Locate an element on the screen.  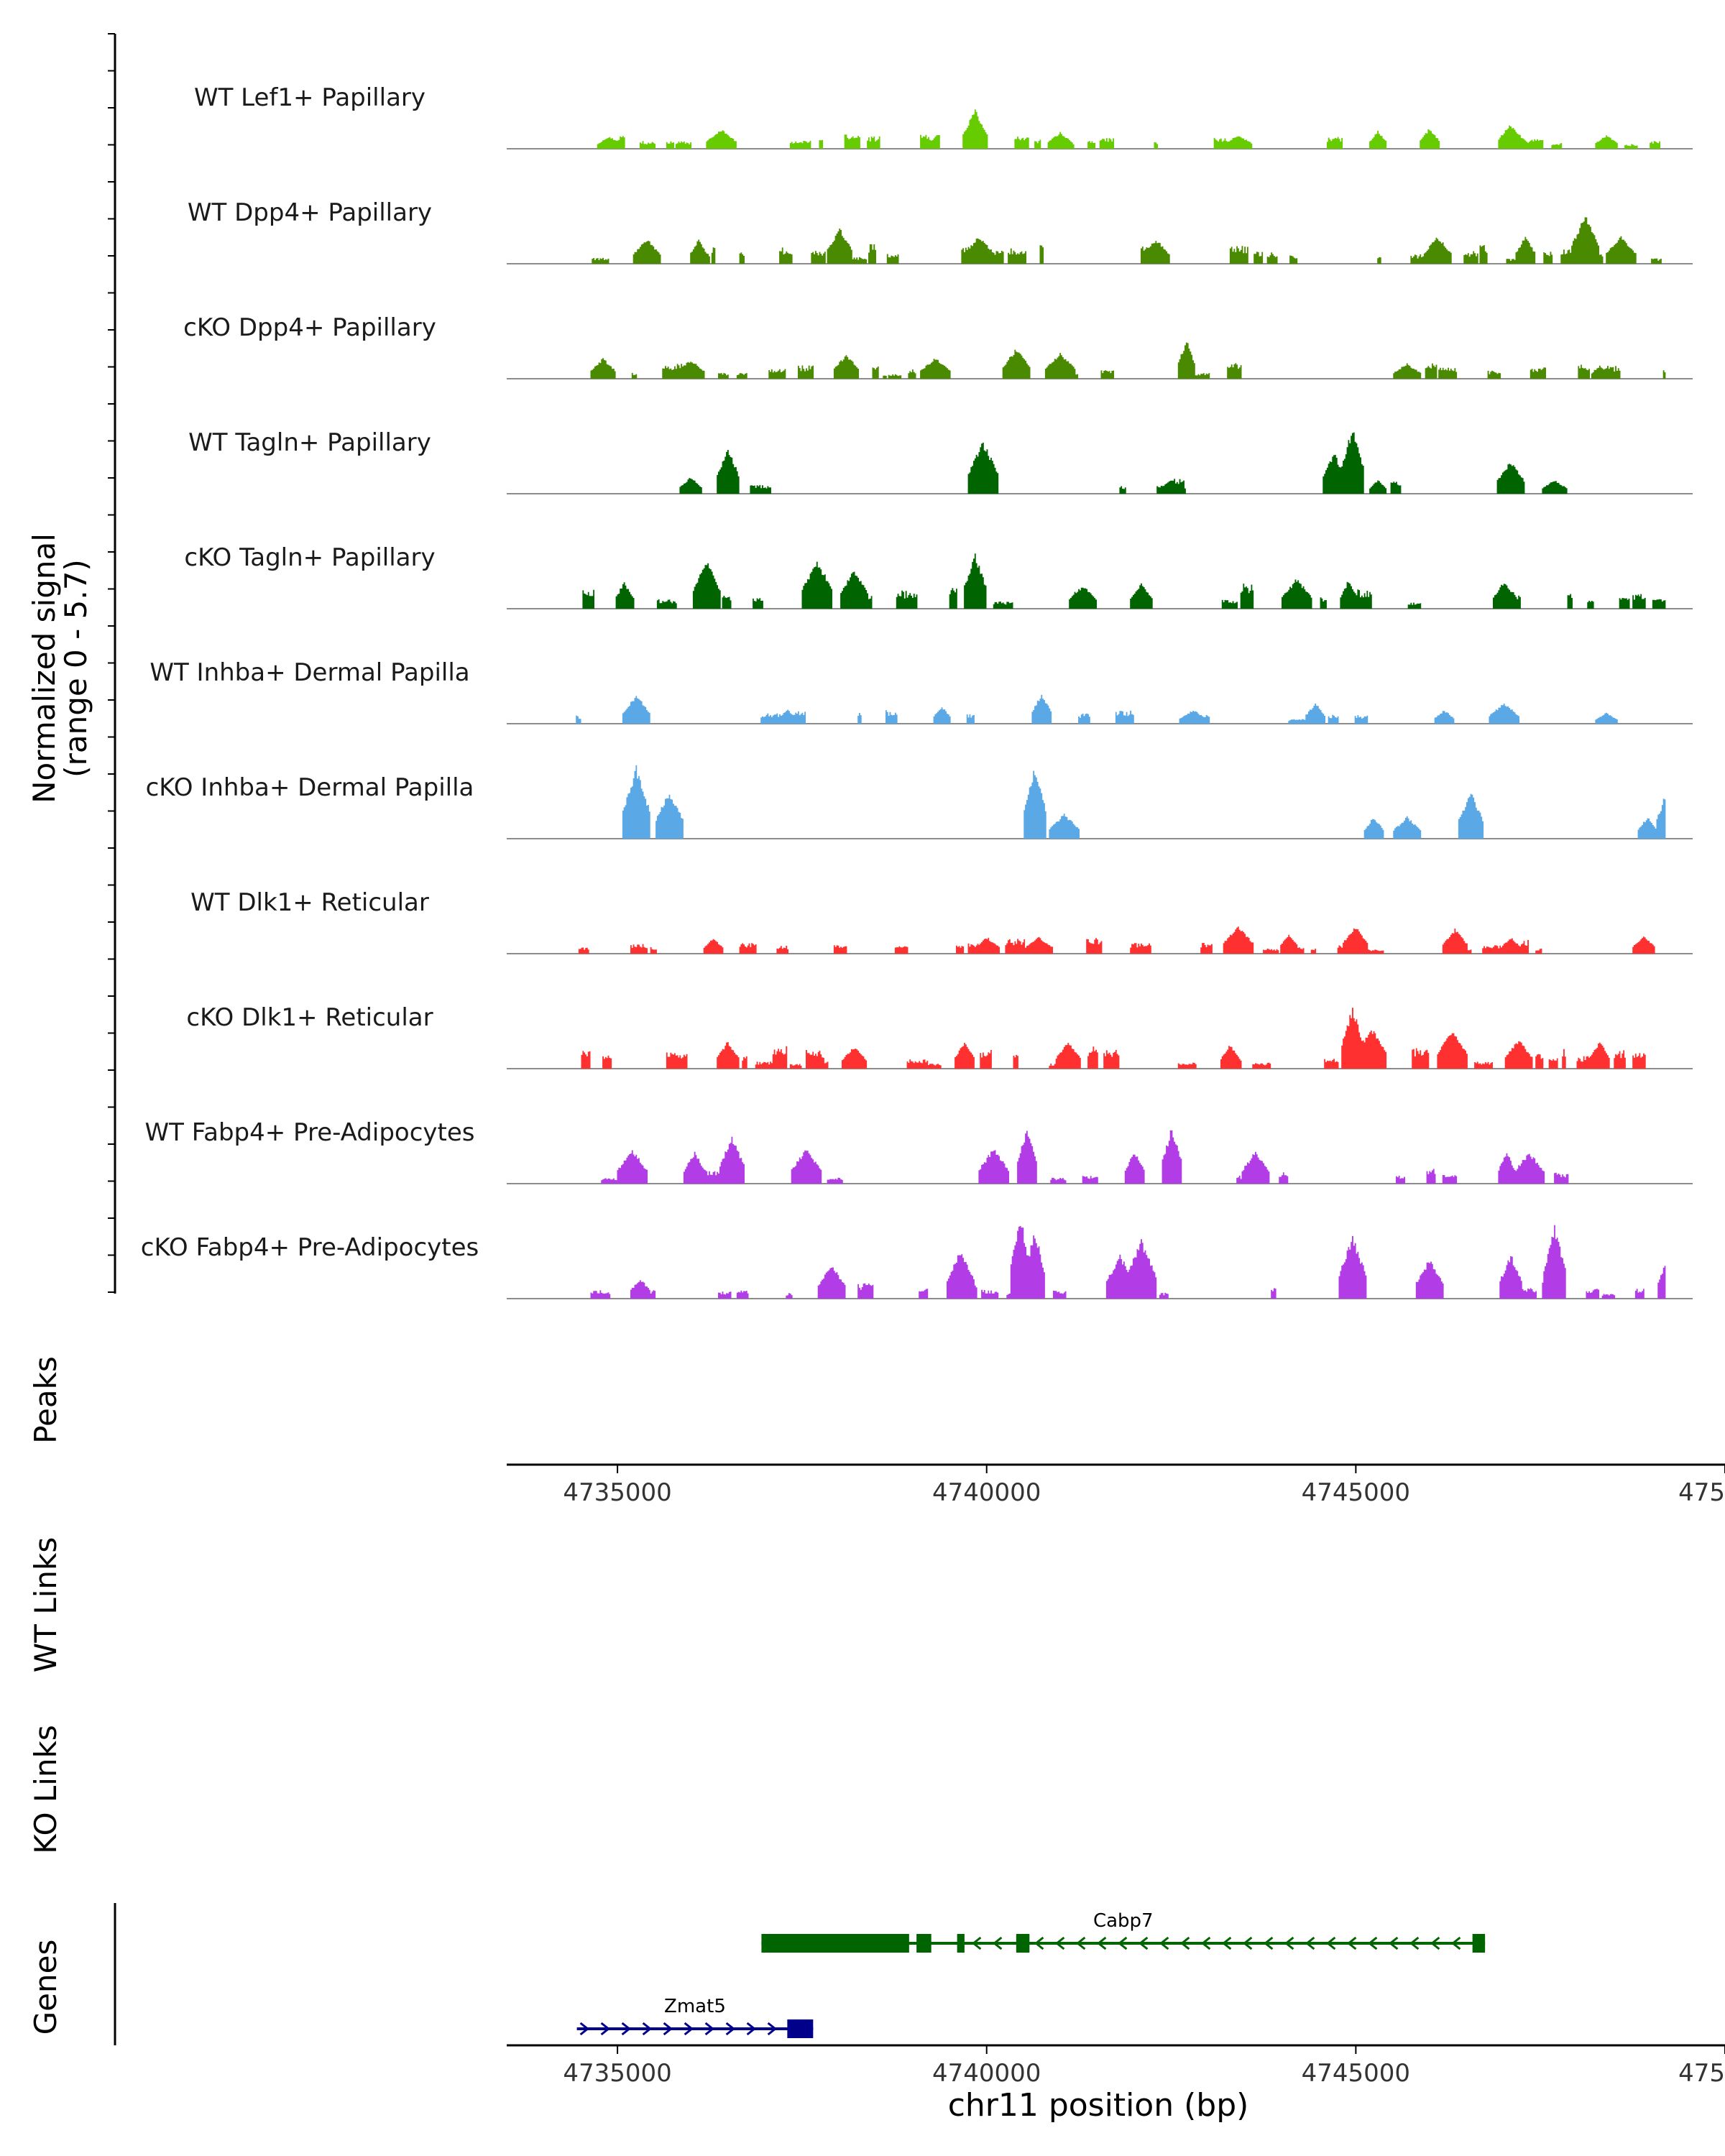
wt-links-panel-label: WT Links is located at coordinates (45, 1605).